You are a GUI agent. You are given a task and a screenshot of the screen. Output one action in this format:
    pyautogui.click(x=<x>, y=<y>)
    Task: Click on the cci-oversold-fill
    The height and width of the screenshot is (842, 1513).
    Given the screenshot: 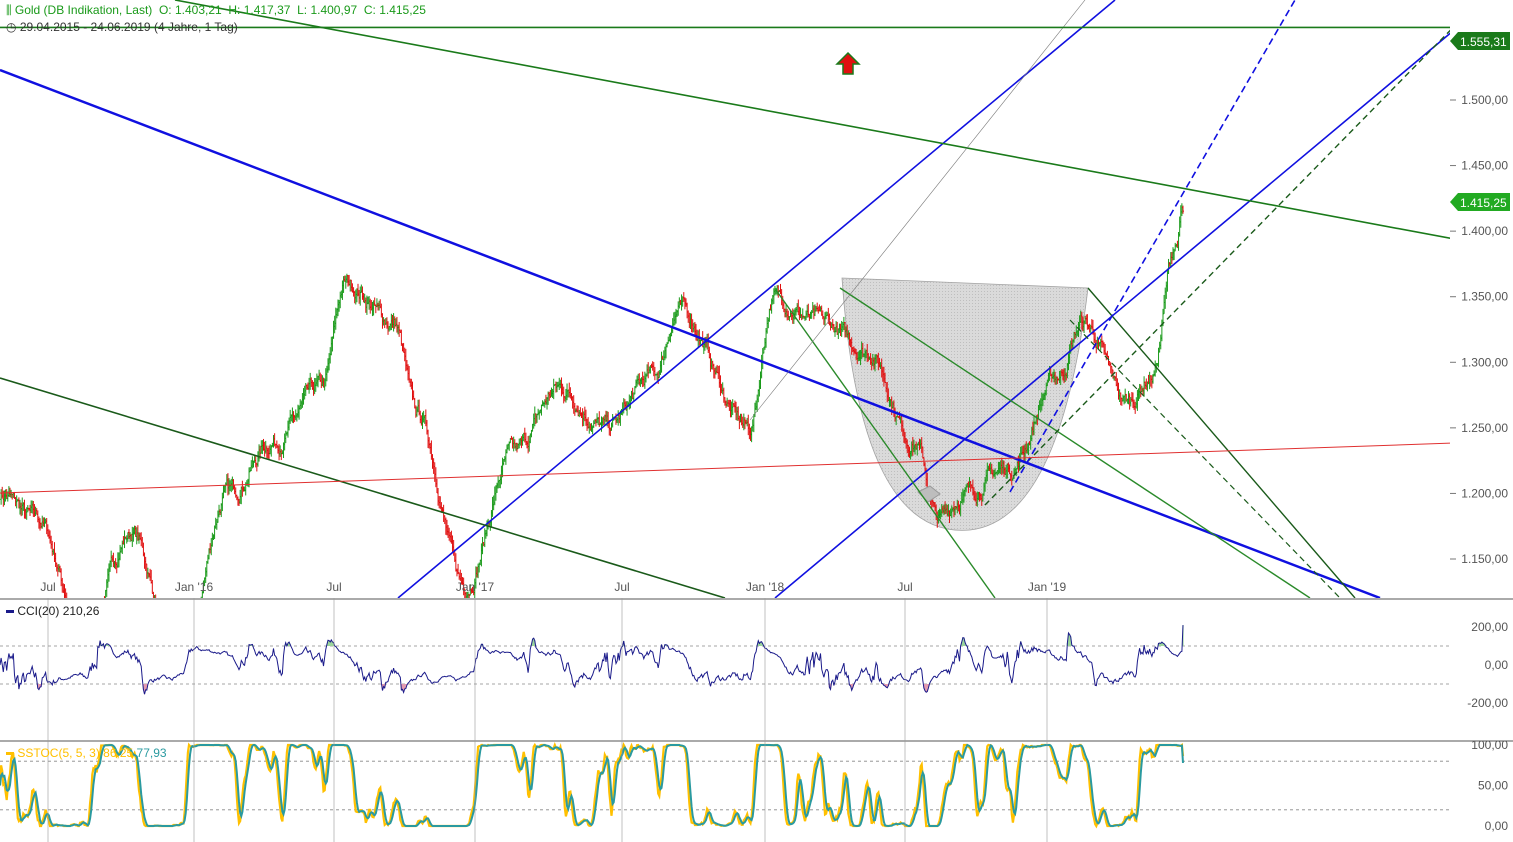 What is the action you would take?
    pyautogui.click(x=557, y=689)
    